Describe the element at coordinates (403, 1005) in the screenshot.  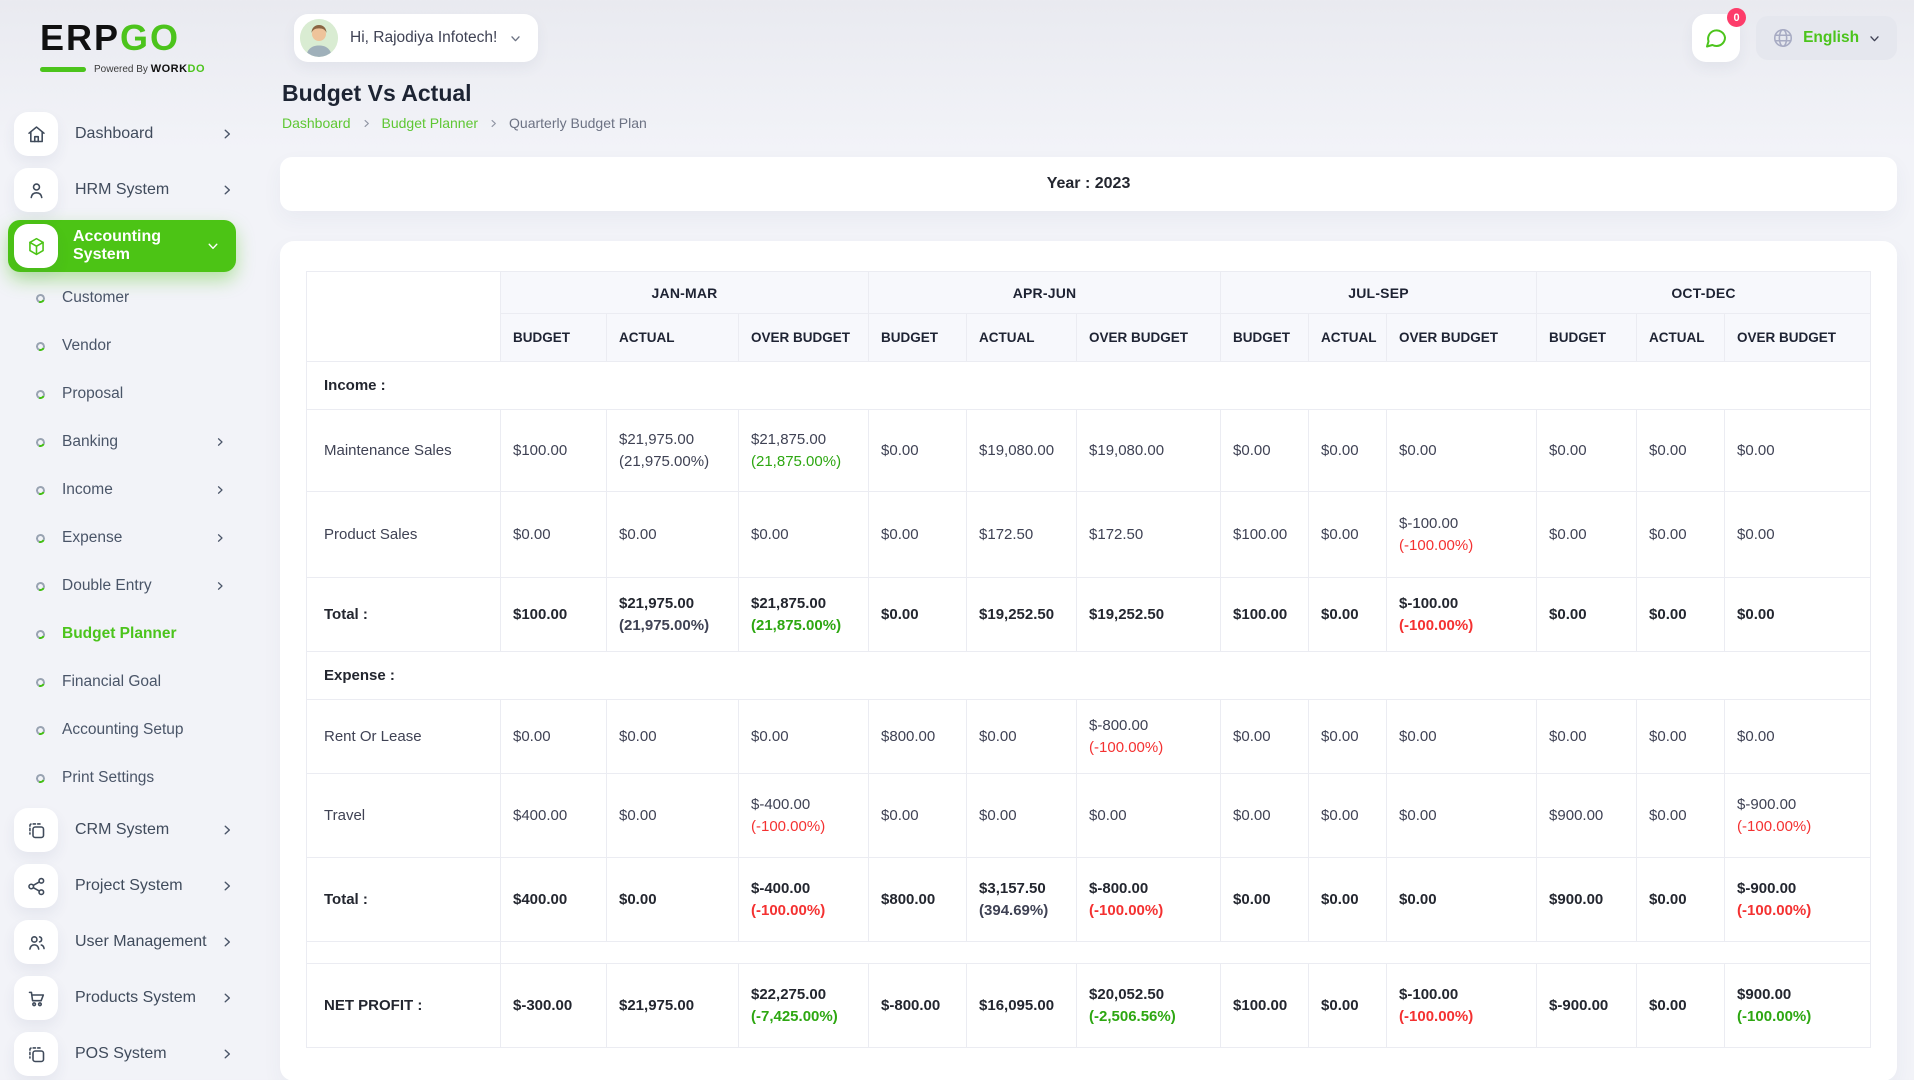
I see `row-label: NET PROFIT :` at that location.